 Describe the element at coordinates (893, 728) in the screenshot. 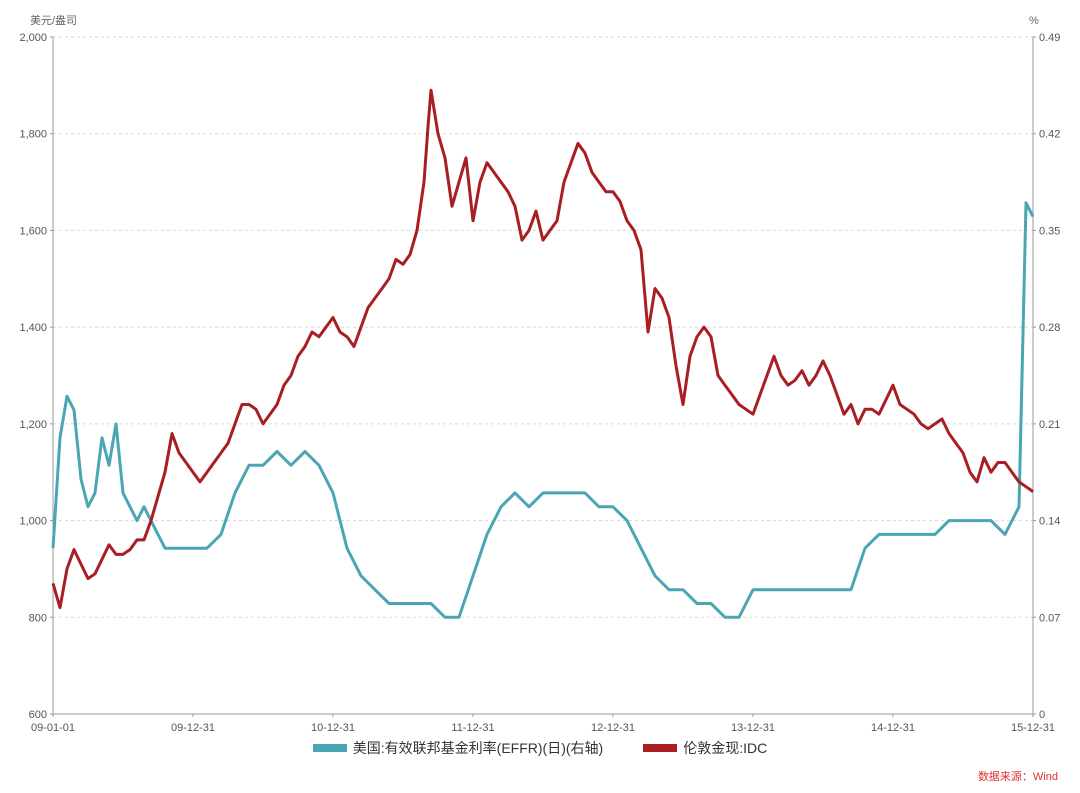

I see `x-tick-label: 14-12-31` at that location.